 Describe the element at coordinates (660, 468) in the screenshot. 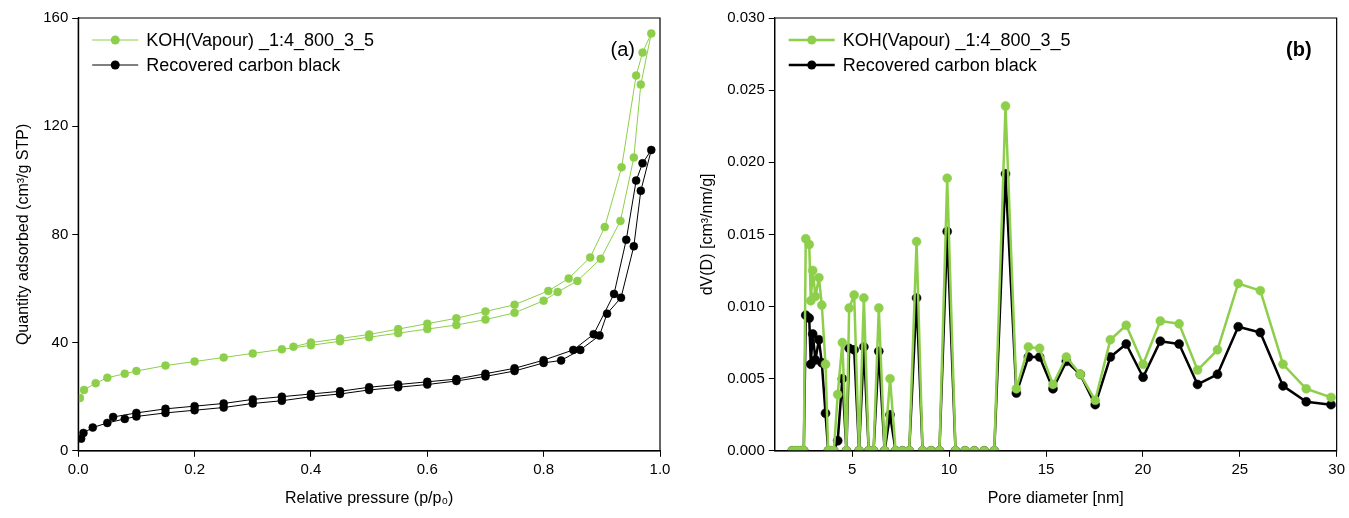

I see `x-tick-label: 1.0` at that location.